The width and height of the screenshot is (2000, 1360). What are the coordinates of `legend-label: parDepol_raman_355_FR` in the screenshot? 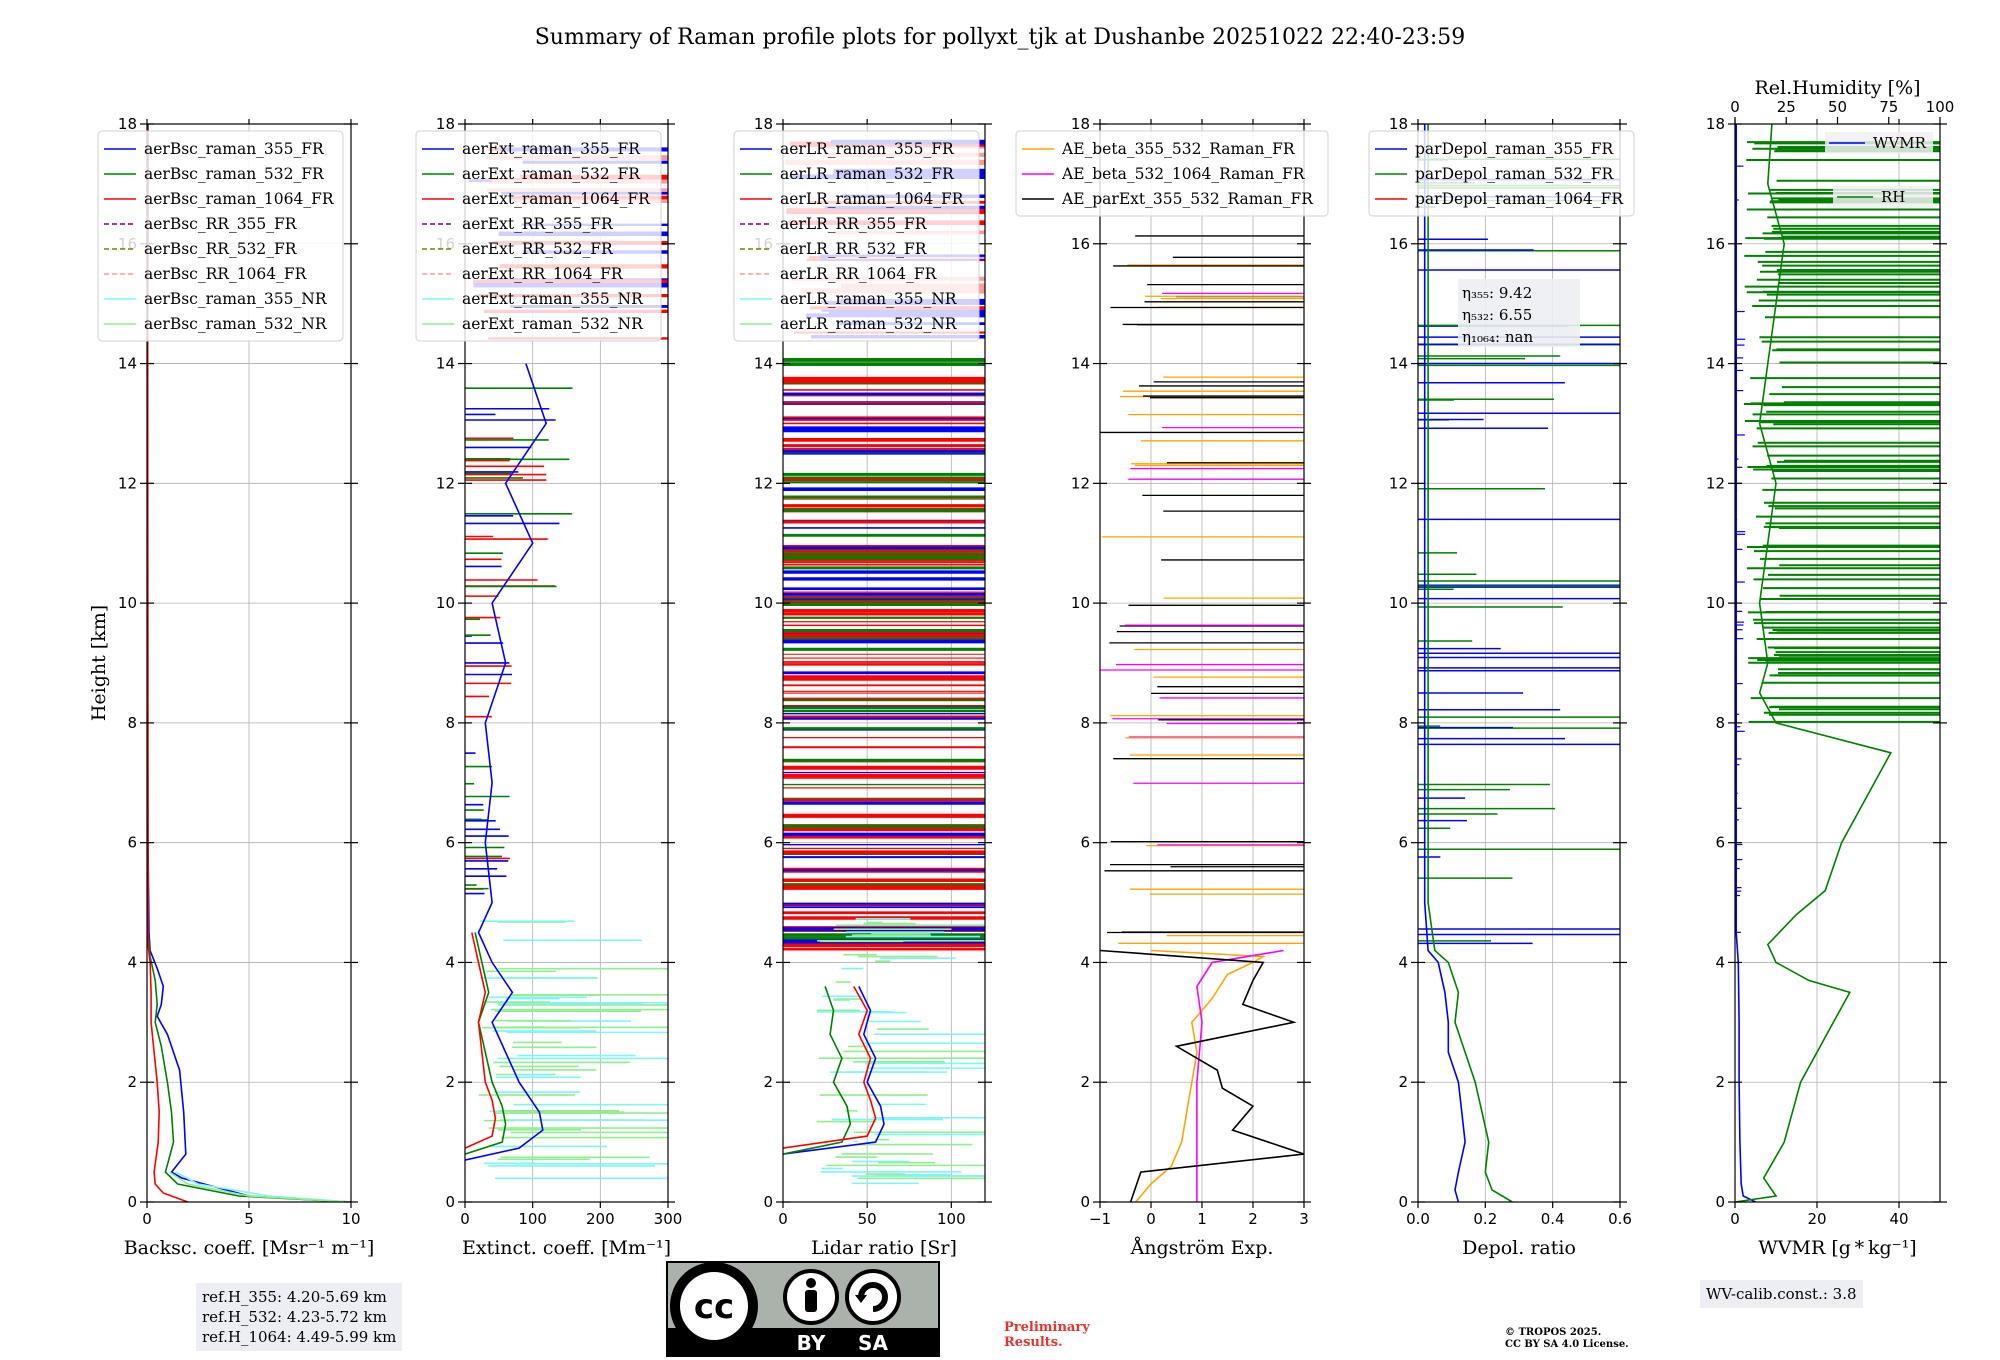 It's located at (1515, 149).